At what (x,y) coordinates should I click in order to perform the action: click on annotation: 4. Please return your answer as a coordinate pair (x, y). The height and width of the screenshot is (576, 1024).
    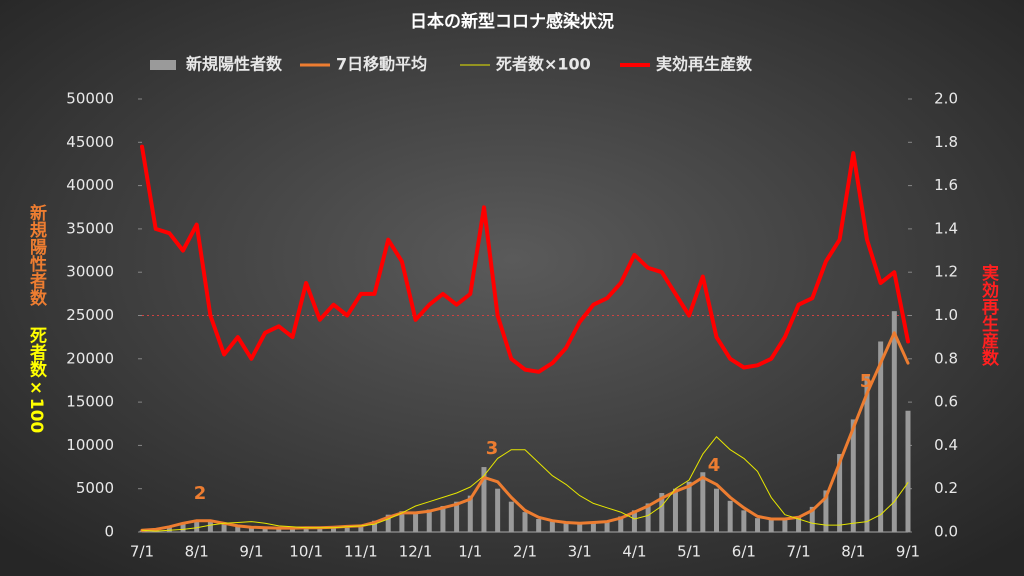
    Looking at the image, I should click on (714, 465).